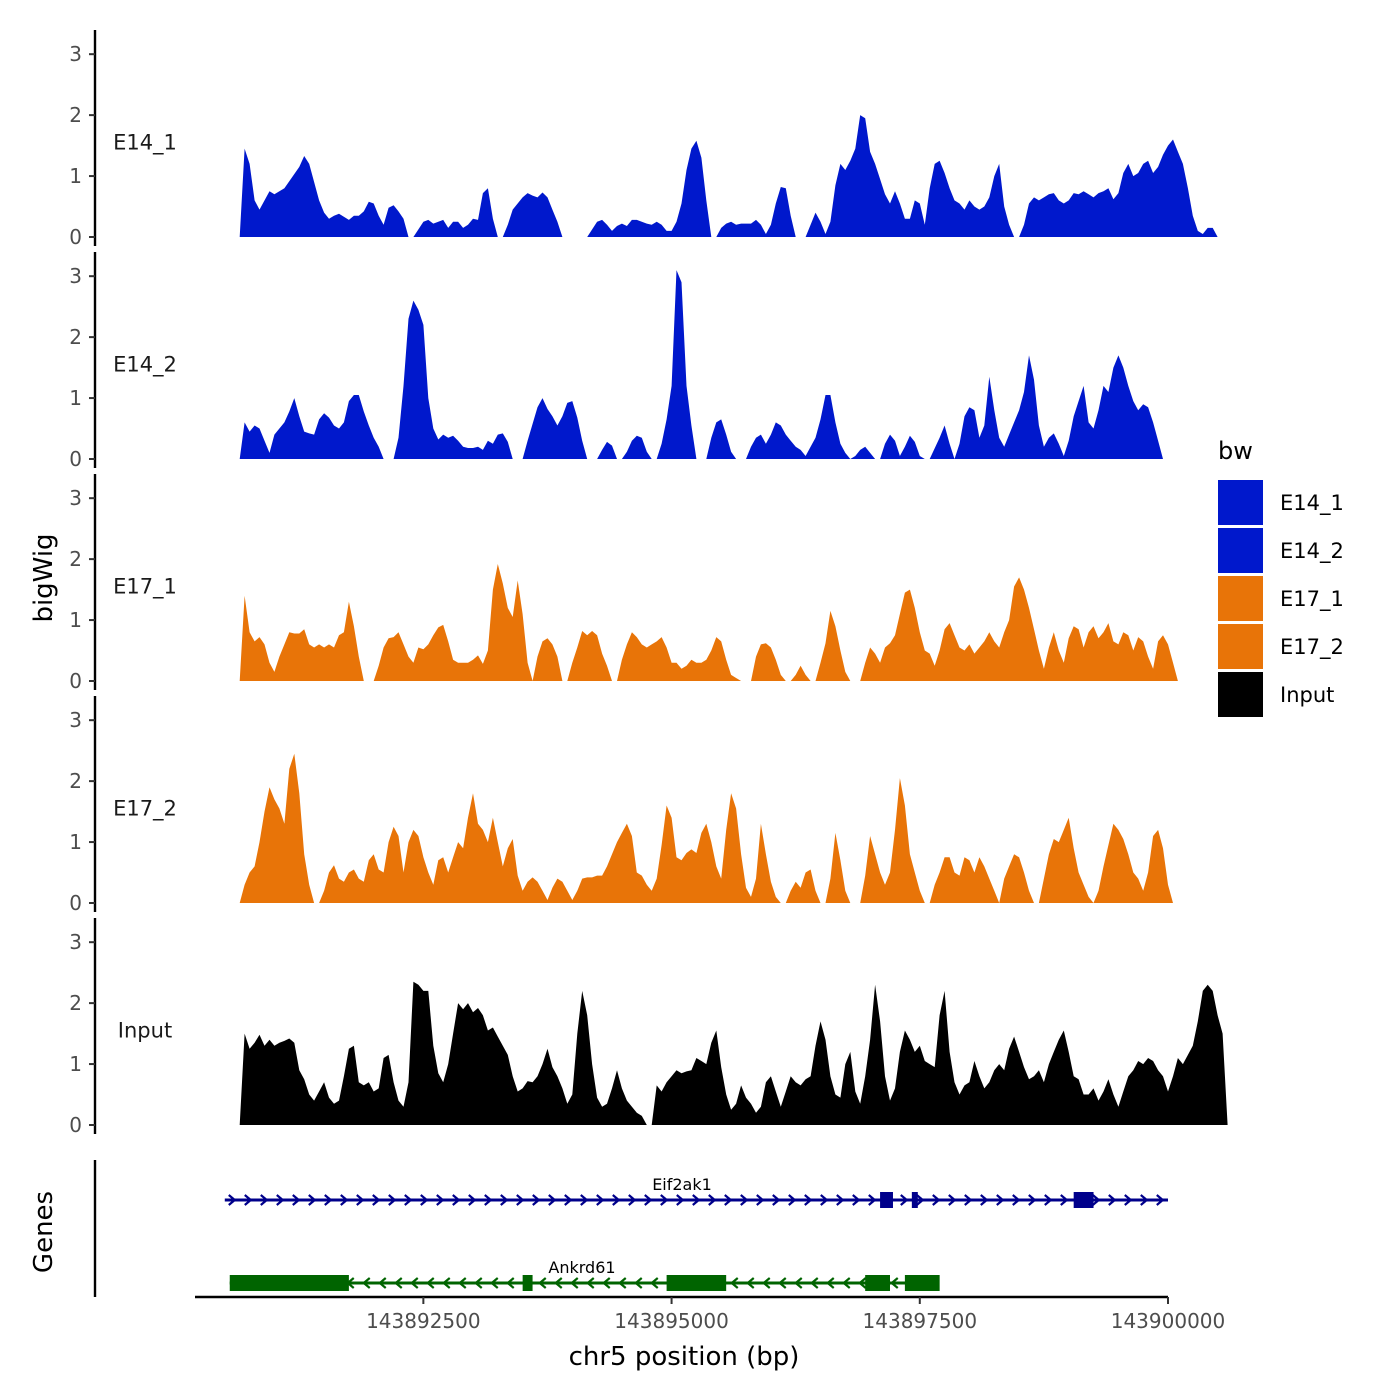  I want to click on gene-name-label: Eif2ak1, so click(682, 1184).